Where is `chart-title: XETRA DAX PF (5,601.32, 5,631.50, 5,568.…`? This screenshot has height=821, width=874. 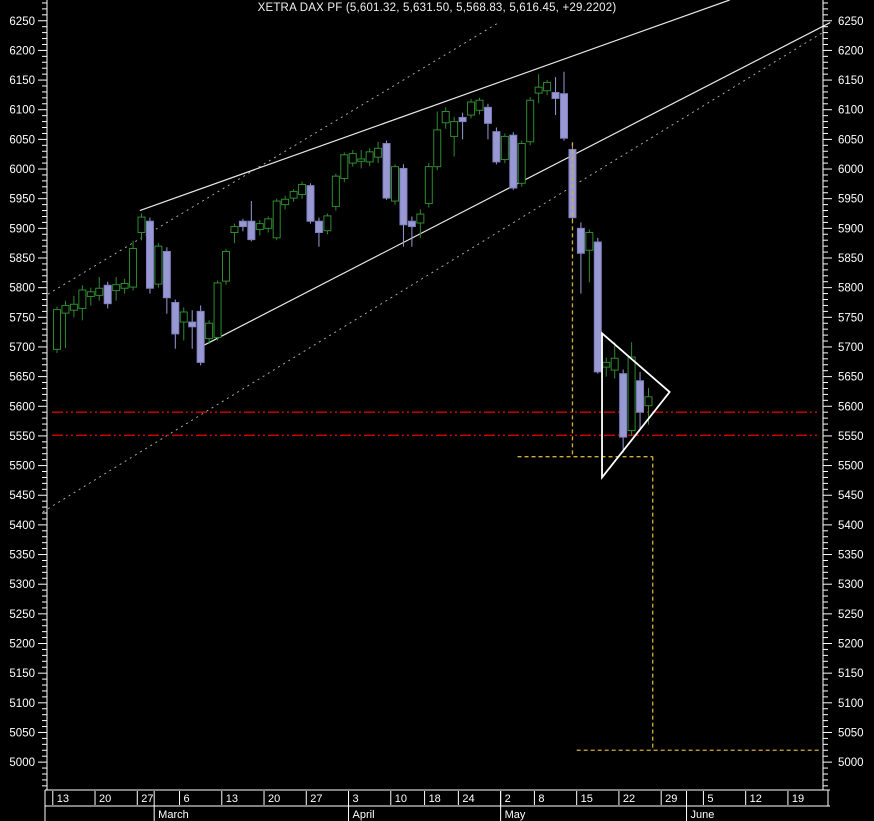 chart-title: XETRA DAX PF (5,601.32, 5,631.50, 5,568.… is located at coordinates (437, 8).